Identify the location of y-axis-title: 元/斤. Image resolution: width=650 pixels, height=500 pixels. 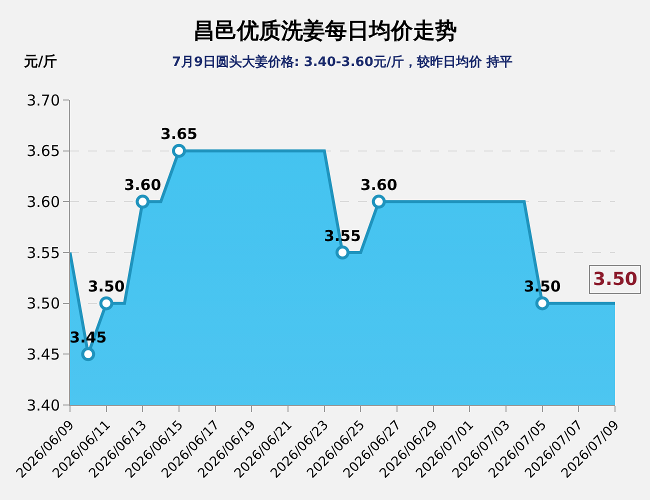
(40, 61).